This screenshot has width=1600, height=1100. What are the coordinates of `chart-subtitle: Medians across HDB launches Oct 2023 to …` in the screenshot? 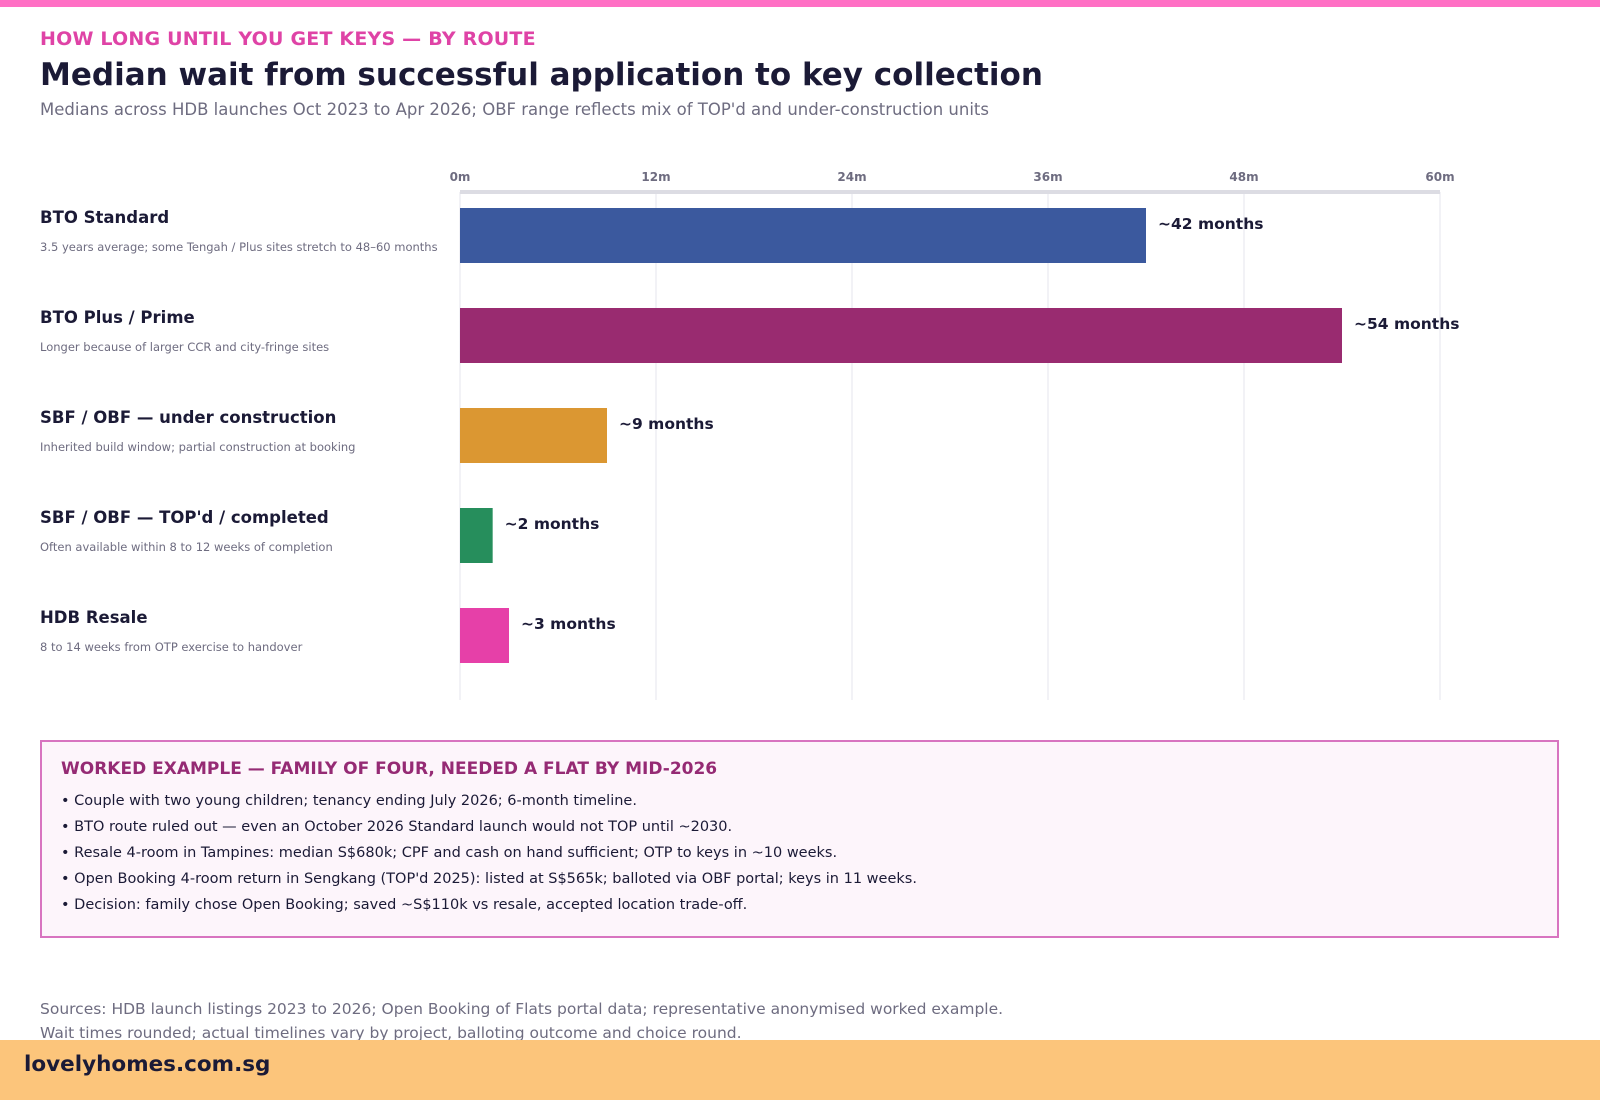 It's located at (514, 109).